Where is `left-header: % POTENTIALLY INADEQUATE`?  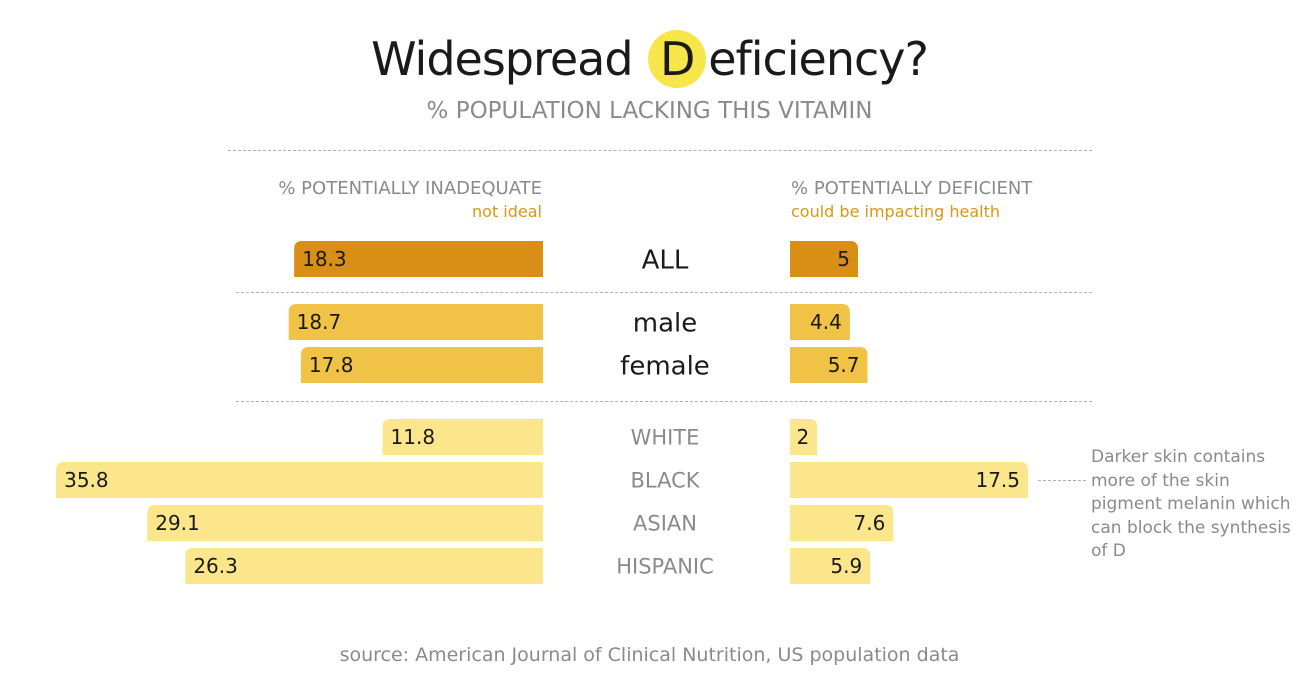 left-header: % POTENTIALLY INADEQUATE is located at coordinates (410, 188).